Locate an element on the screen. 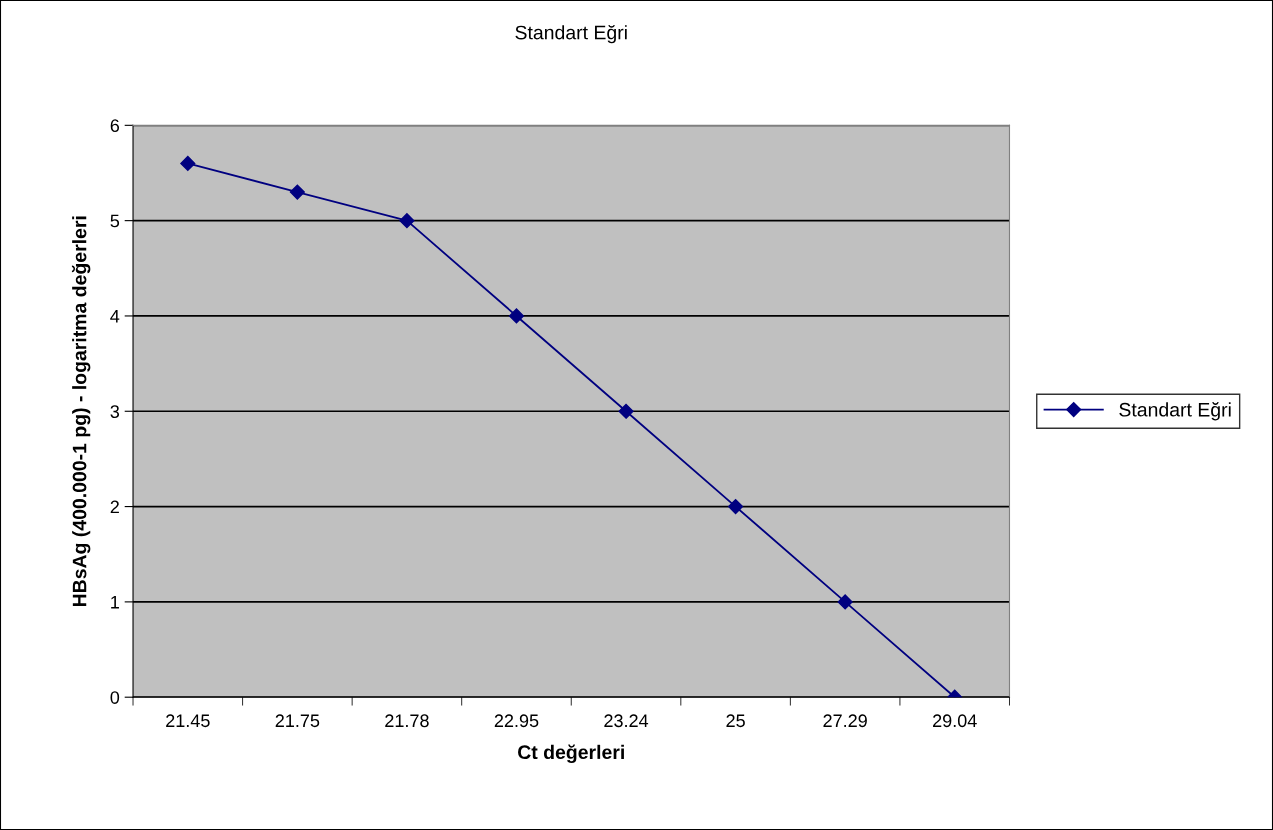  y-tick-label: 3 is located at coordinates (115, 411).